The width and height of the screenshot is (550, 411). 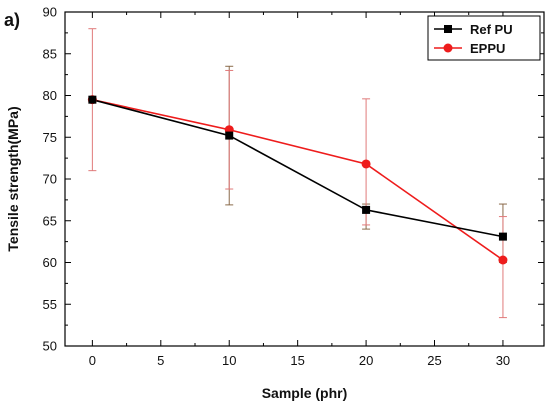 What do you see at coordinates (50, 262) in the screenshot?
I see `y-tick-label: 60` at bounding box center [50, 262].